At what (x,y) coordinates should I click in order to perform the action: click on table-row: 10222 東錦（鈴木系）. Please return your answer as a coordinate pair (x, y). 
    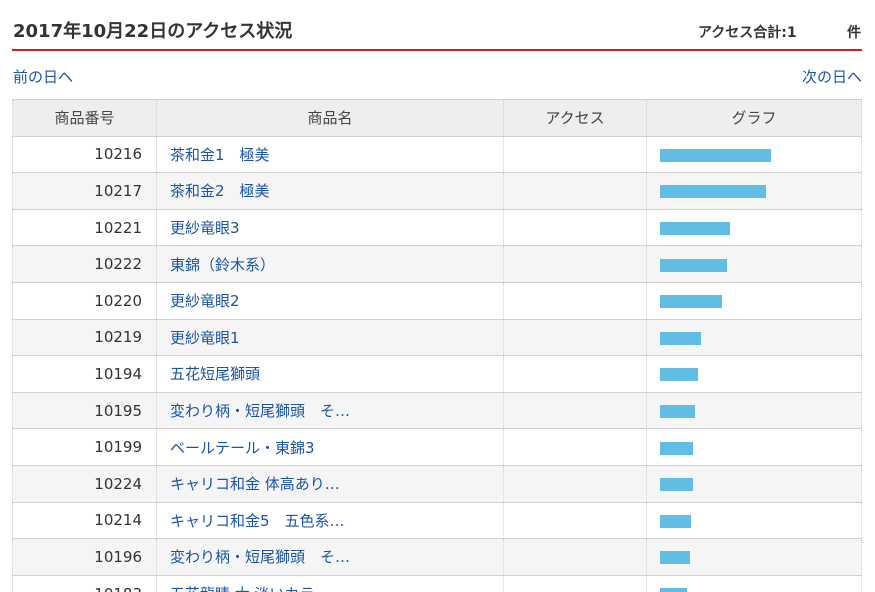
    Looking at the image, I should click on (437, 264).